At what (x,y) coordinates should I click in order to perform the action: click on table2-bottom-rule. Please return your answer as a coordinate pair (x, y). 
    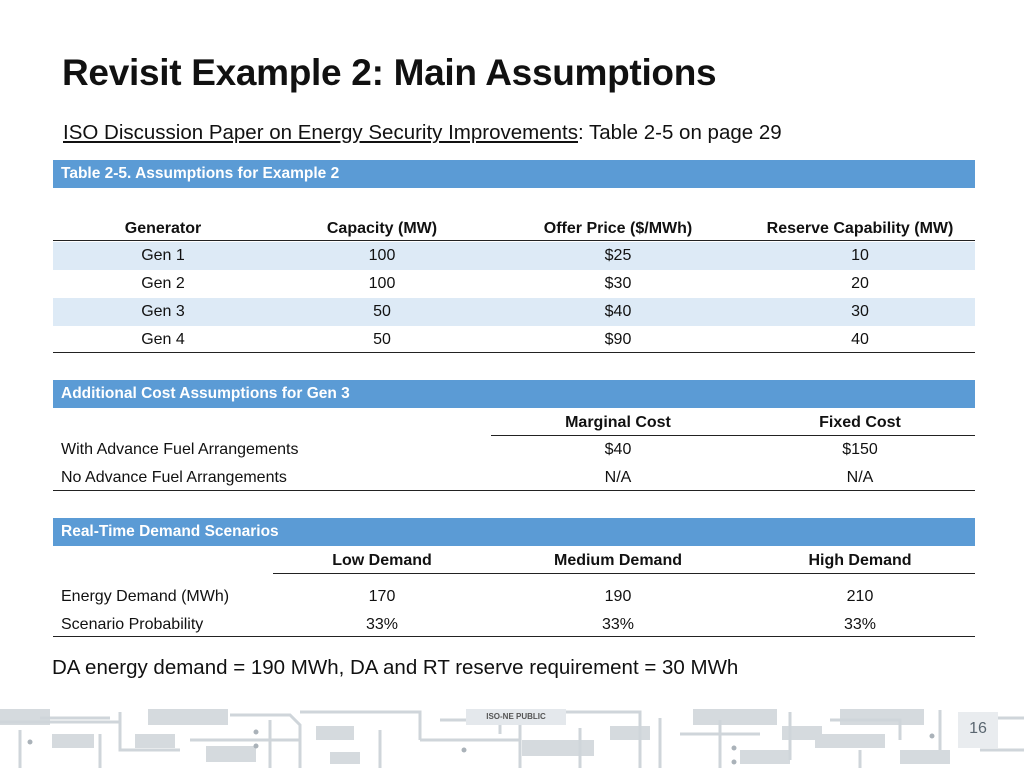
    Looking at the image, I should click on (514, 490).